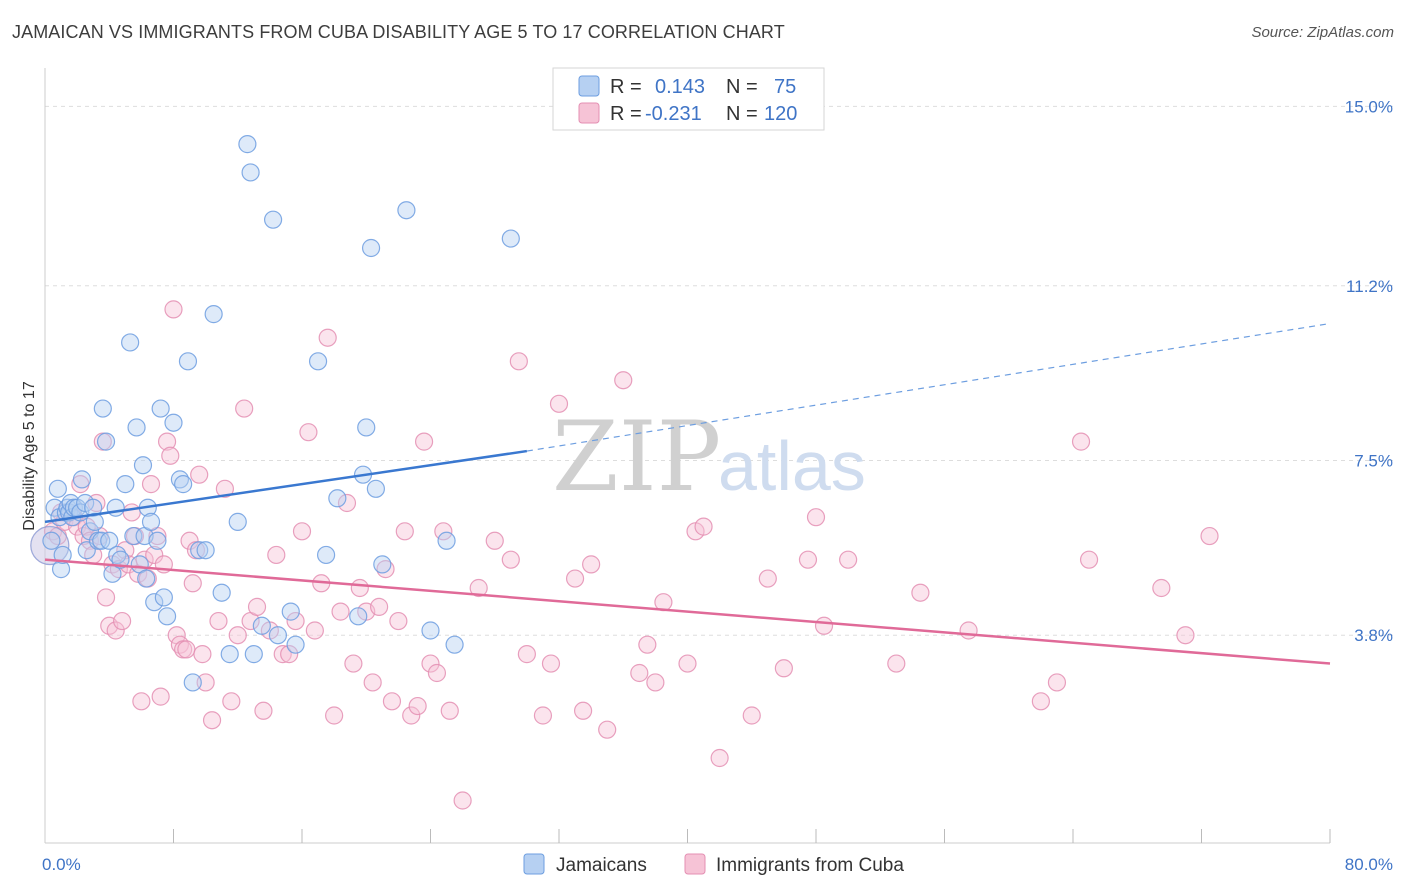  Describe the element at coordinates (742, 87) in the screenshot. I see `legend-n-label-1: N =` at that location.